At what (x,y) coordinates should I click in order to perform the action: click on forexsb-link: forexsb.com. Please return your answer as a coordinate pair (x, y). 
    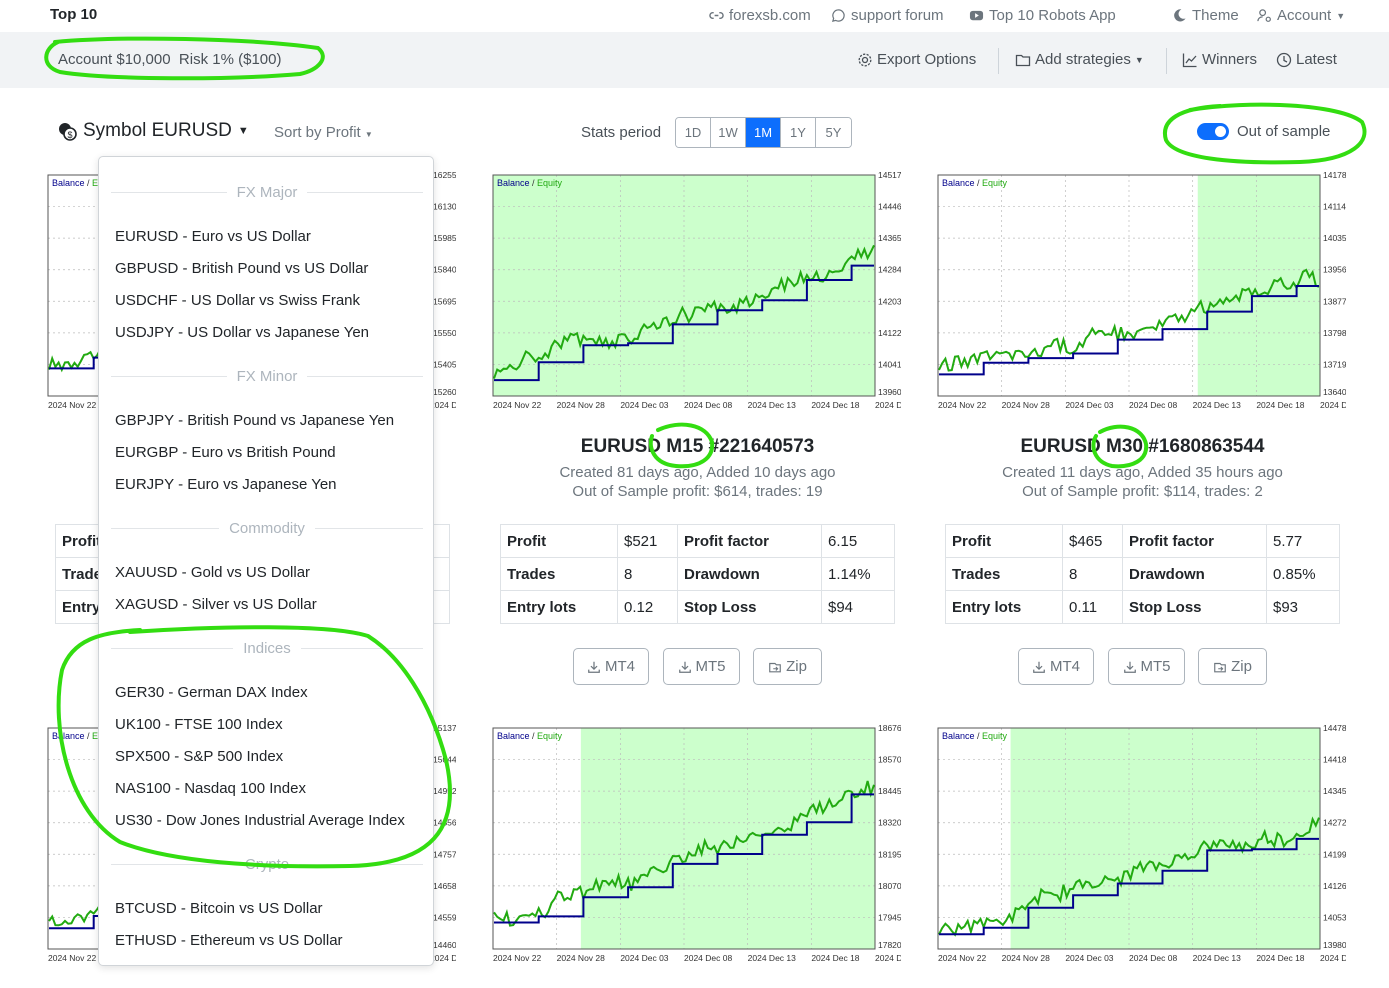
    Looking at the image, I should click on (760, 15).